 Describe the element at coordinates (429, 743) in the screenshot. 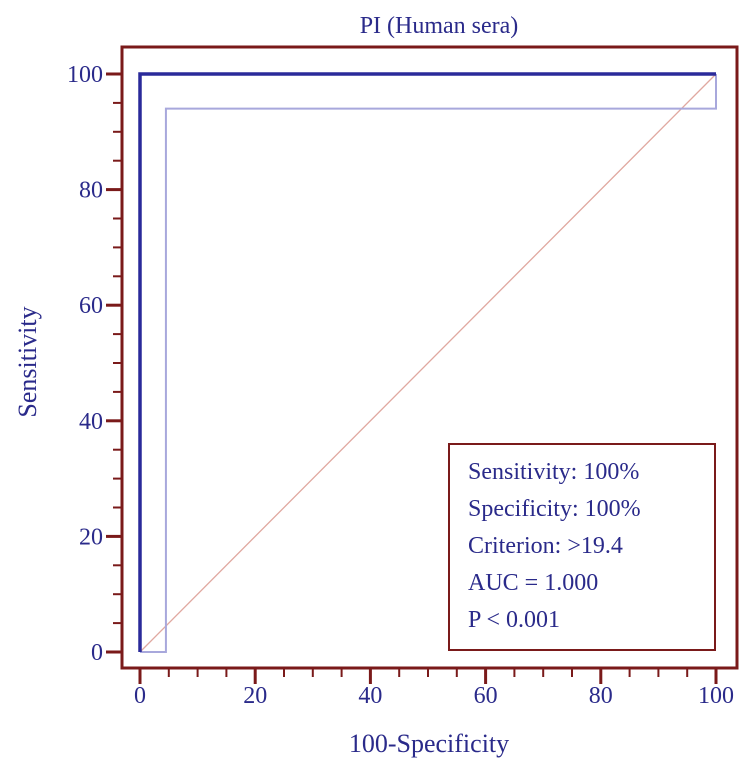

I see `x-axis-label: 100-Specificity` at that location.